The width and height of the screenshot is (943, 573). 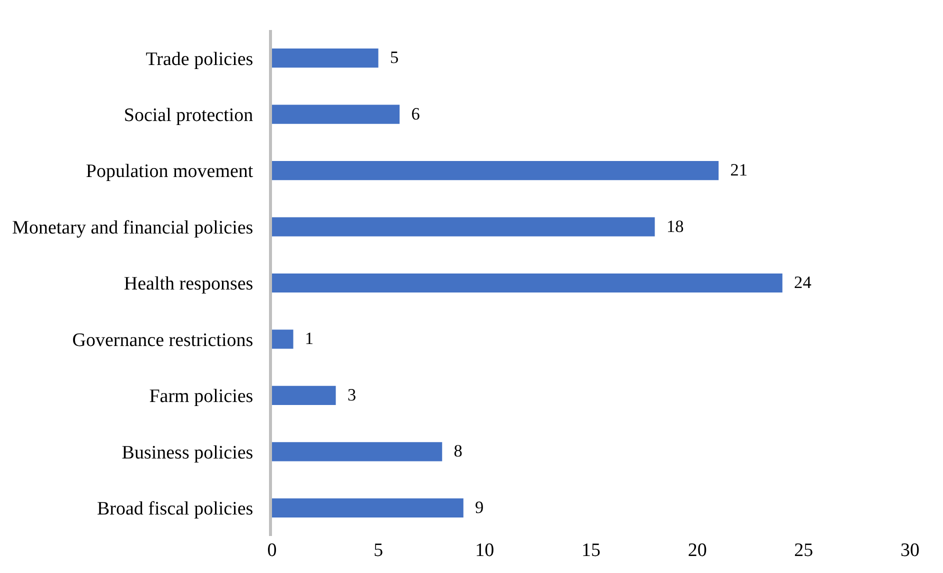 What do you see at coordinates (163, 340) in the screenshot?
I see `y-tick-label: Governance restrictions` at bounding box center [163, 340].